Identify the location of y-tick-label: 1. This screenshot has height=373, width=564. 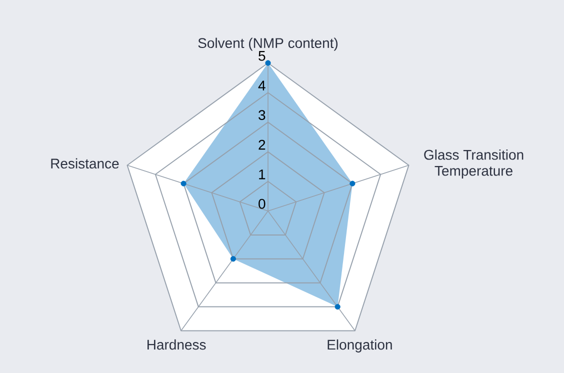
(262, 175).